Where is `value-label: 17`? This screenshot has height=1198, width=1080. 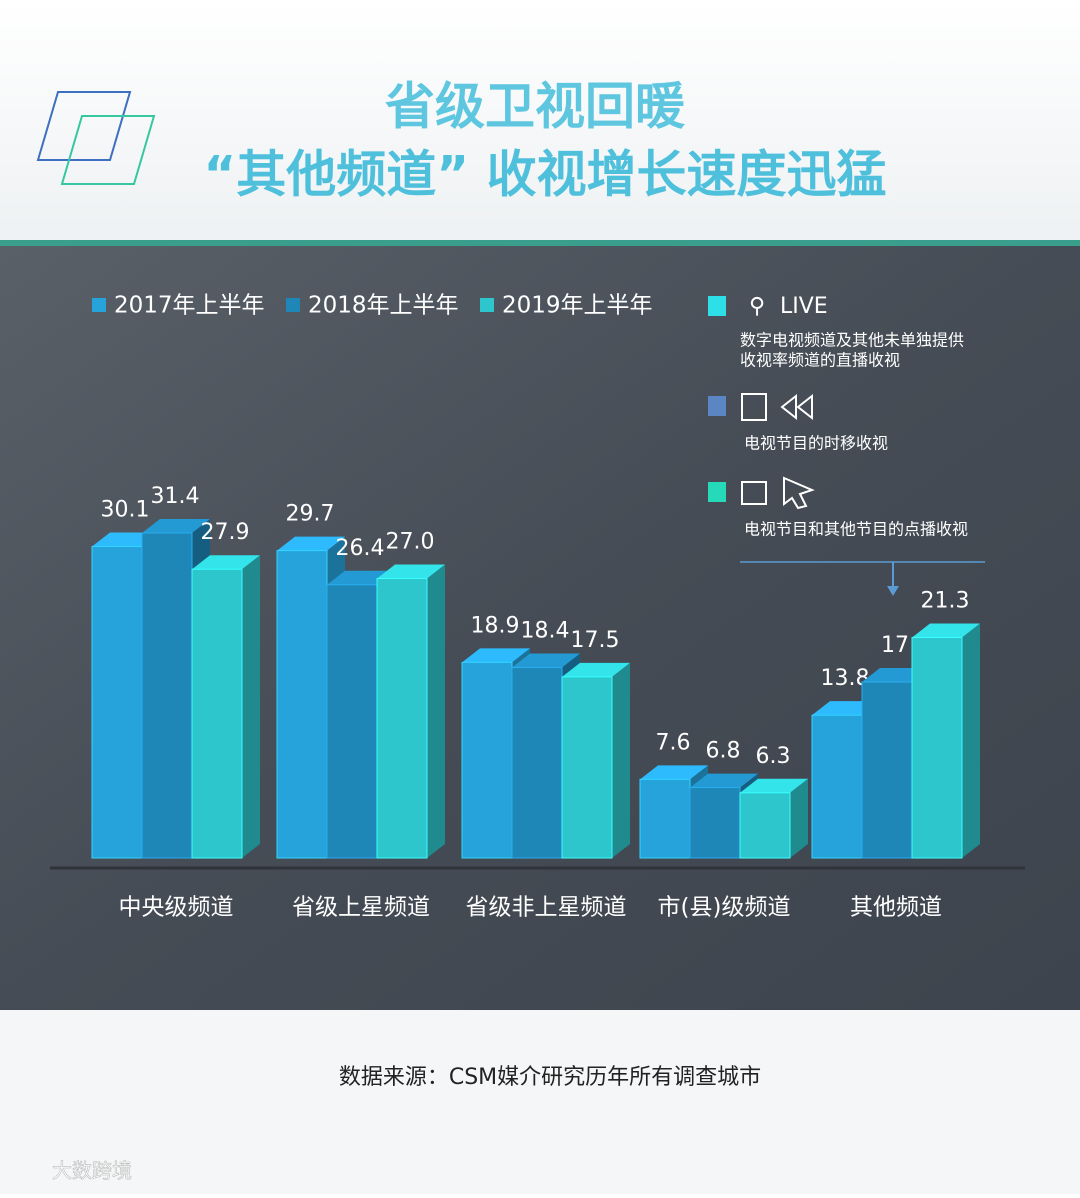
value-label: 17 is located at coordinates (895, 645).